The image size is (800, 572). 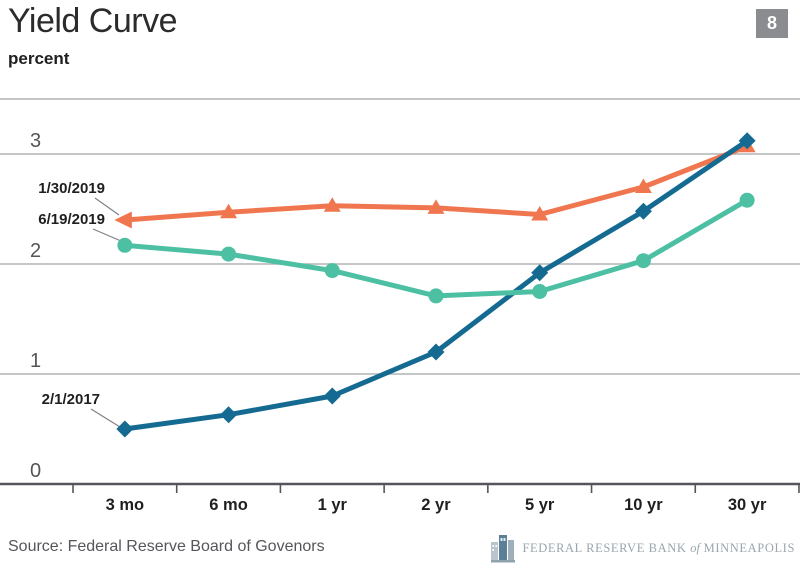 I want to click on brand-wordmark: FEDERAL RESERVE BANK of MINNEAPOLIS, so click(x=658, y=548).